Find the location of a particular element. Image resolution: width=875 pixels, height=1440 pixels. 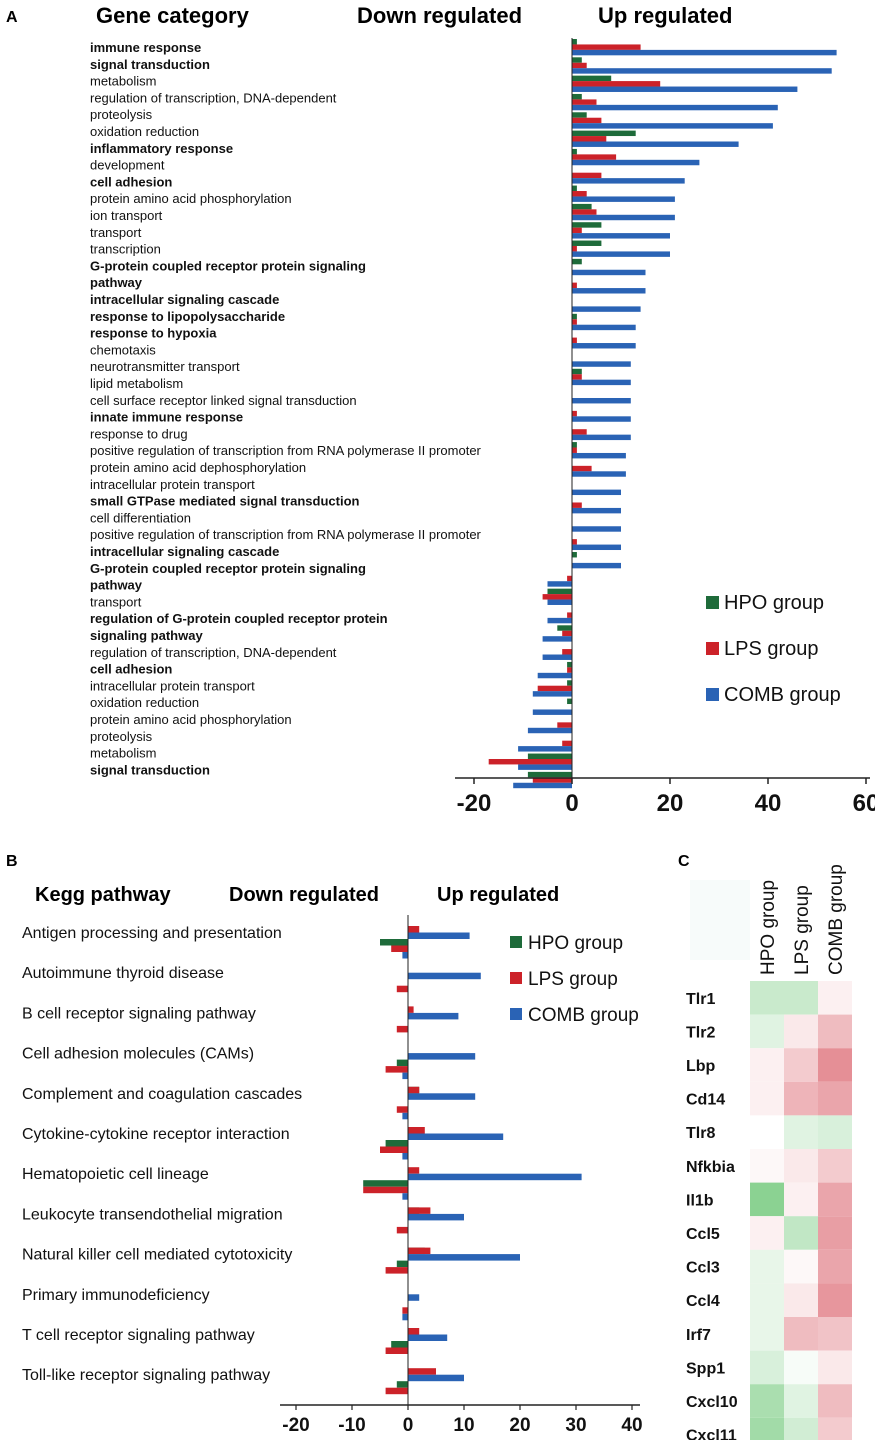

gene-category-label: intracellular protein transport is located at coordinates (172, 484).